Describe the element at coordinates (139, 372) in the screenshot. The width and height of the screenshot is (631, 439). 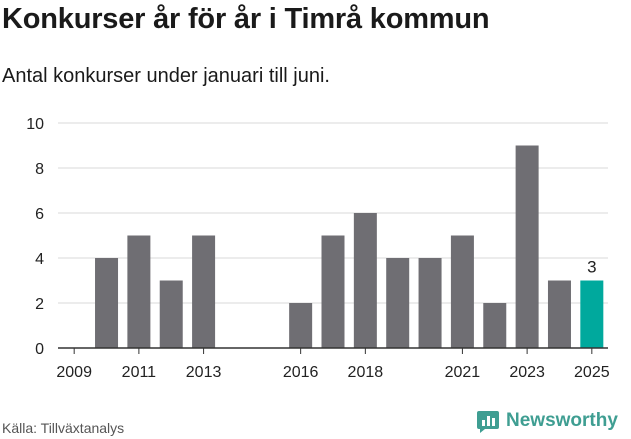
I see `x-tick-label: 2011` at that location.